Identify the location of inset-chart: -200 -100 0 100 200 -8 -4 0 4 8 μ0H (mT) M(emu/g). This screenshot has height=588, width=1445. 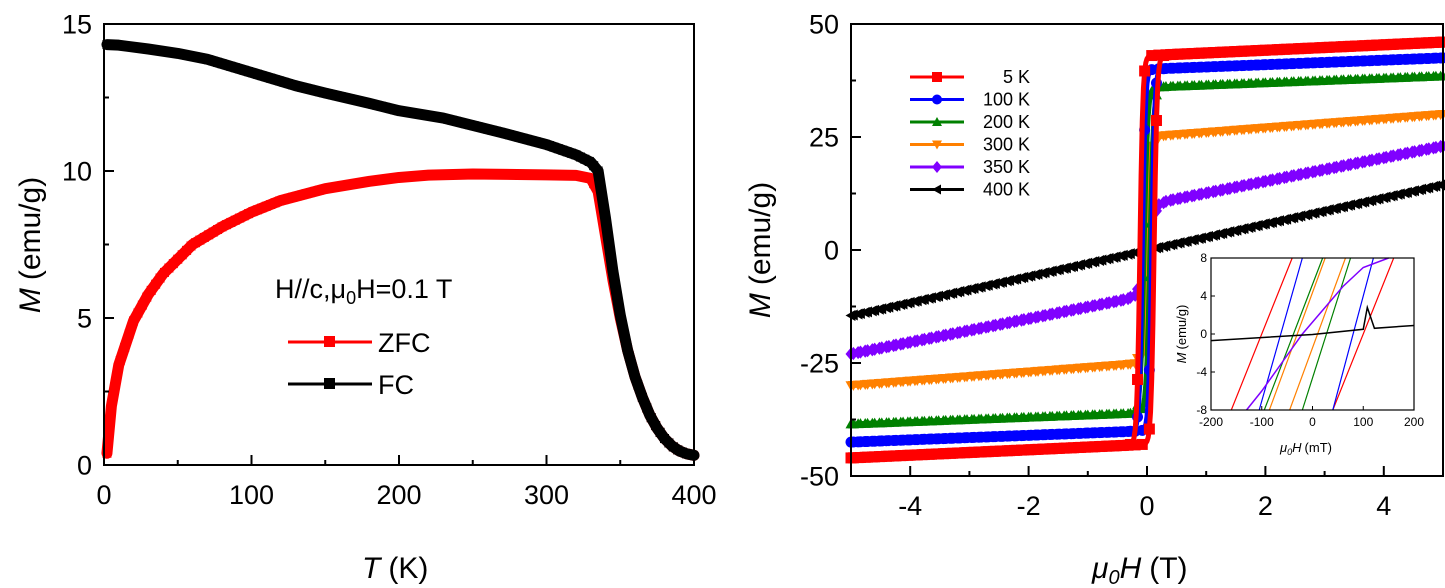
(1299, 354).